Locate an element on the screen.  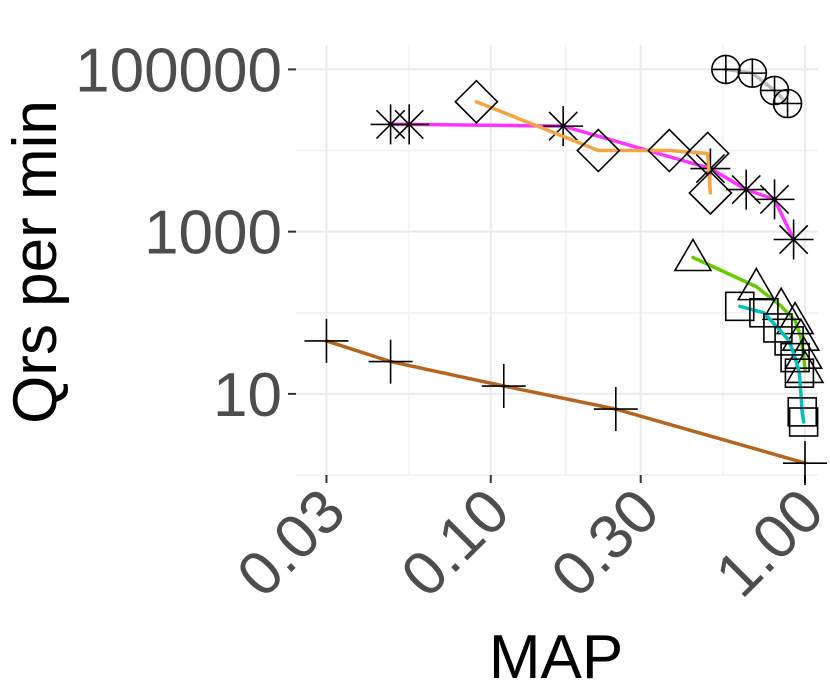
y-tick-label: 1000 is located at coordinates (213, 233).